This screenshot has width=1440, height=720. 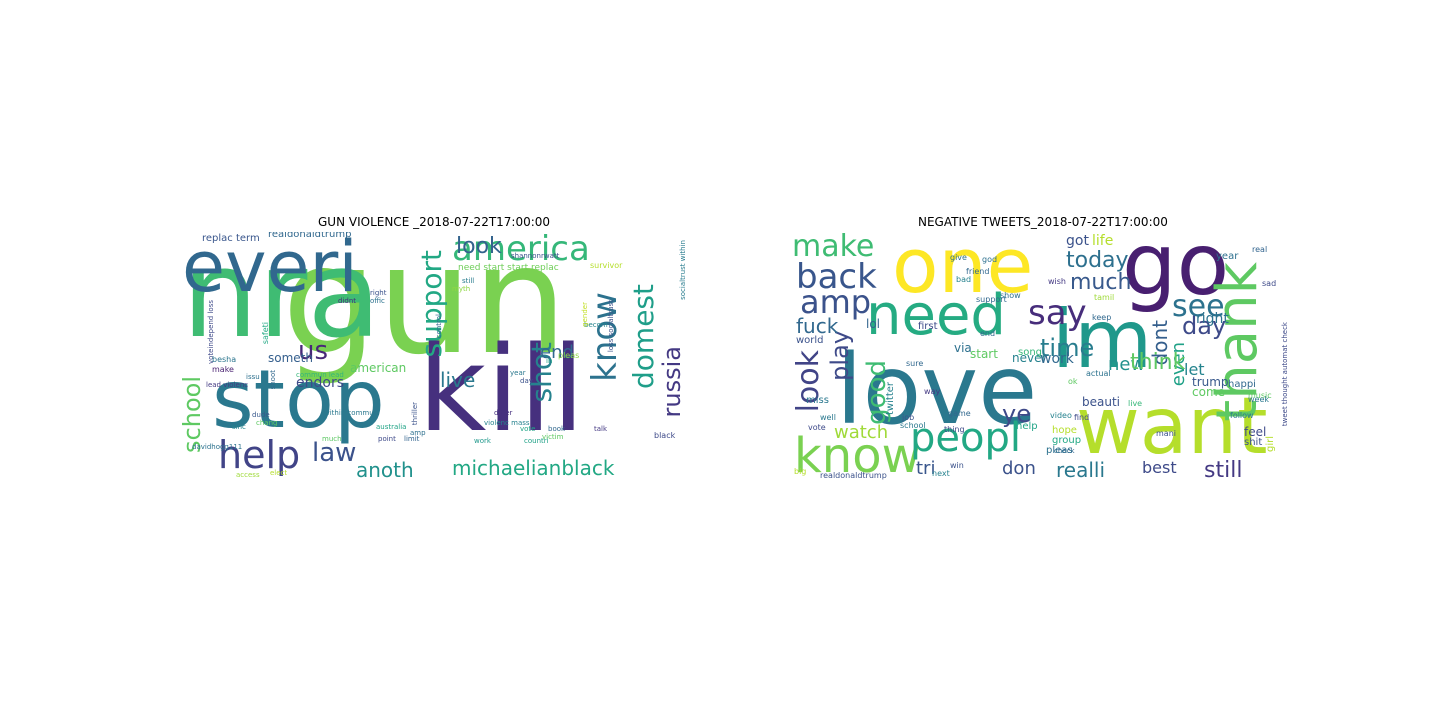 I want to click on word-anoth: anoth, so click(x=385, y=470).